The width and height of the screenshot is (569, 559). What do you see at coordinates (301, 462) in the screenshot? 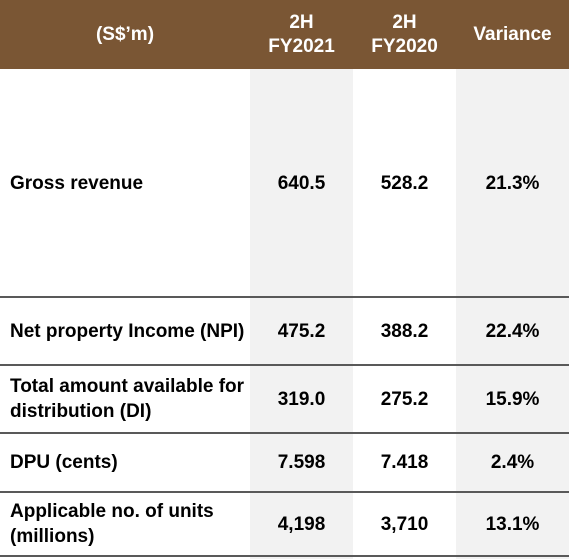
I see `fy2021-value: 7.598` at bounding box center [301, 462].